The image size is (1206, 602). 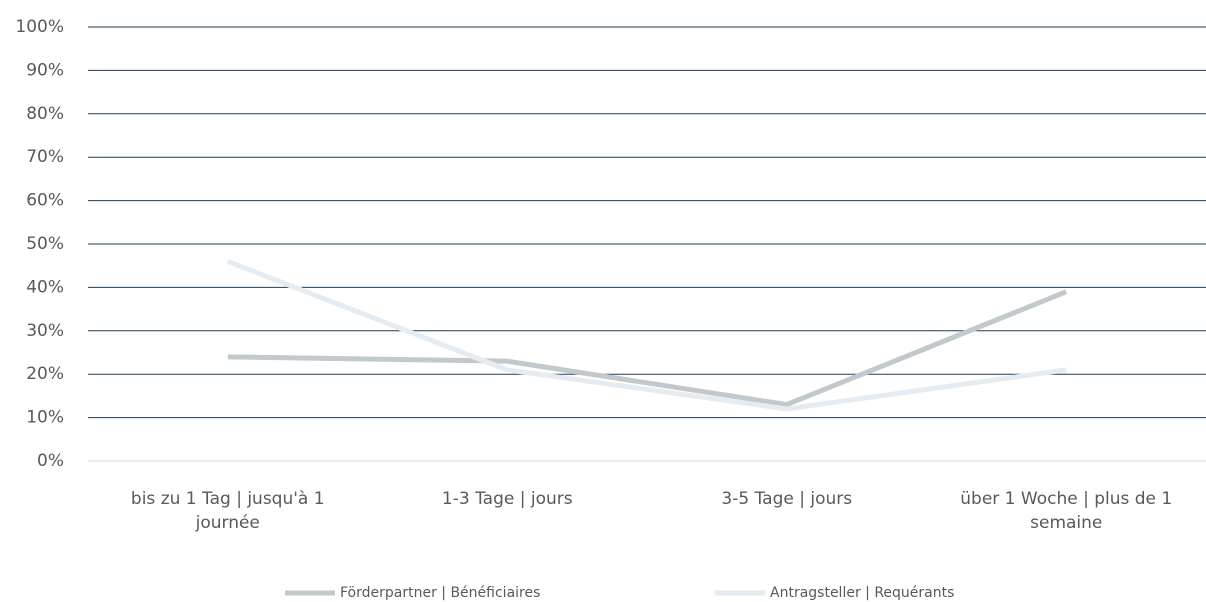 I want to click on y-tick-label: 50%, so click(x=45, y=244).